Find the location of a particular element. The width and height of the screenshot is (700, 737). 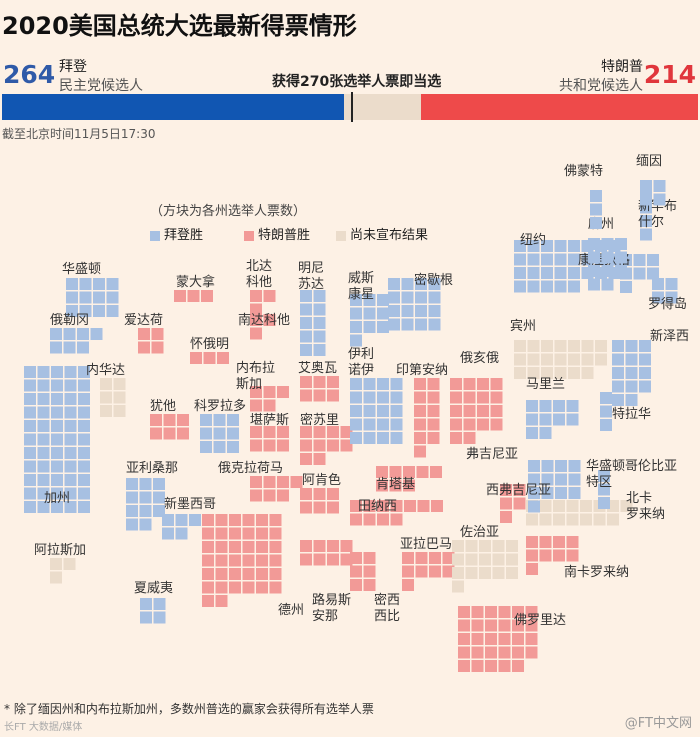

state-加州 is located at coordinates (57, 439).